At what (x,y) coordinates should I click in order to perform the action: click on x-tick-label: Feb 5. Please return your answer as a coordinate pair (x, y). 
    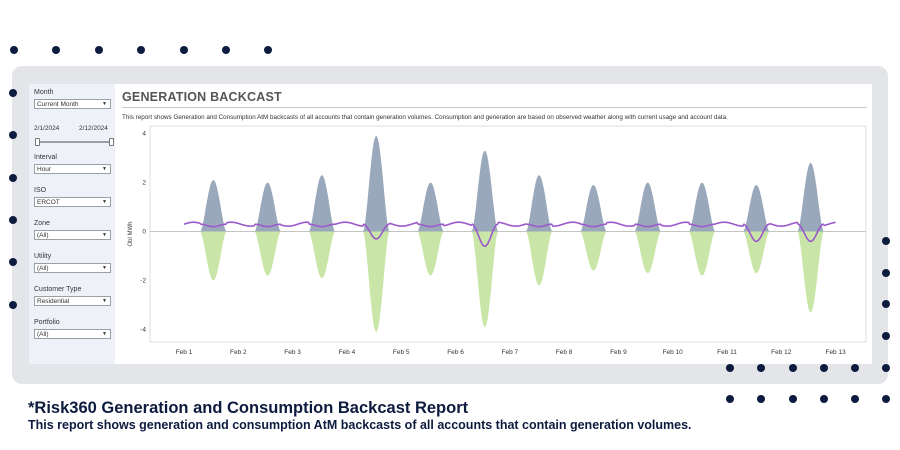
    Looking at the image, I should click on (401, 352).